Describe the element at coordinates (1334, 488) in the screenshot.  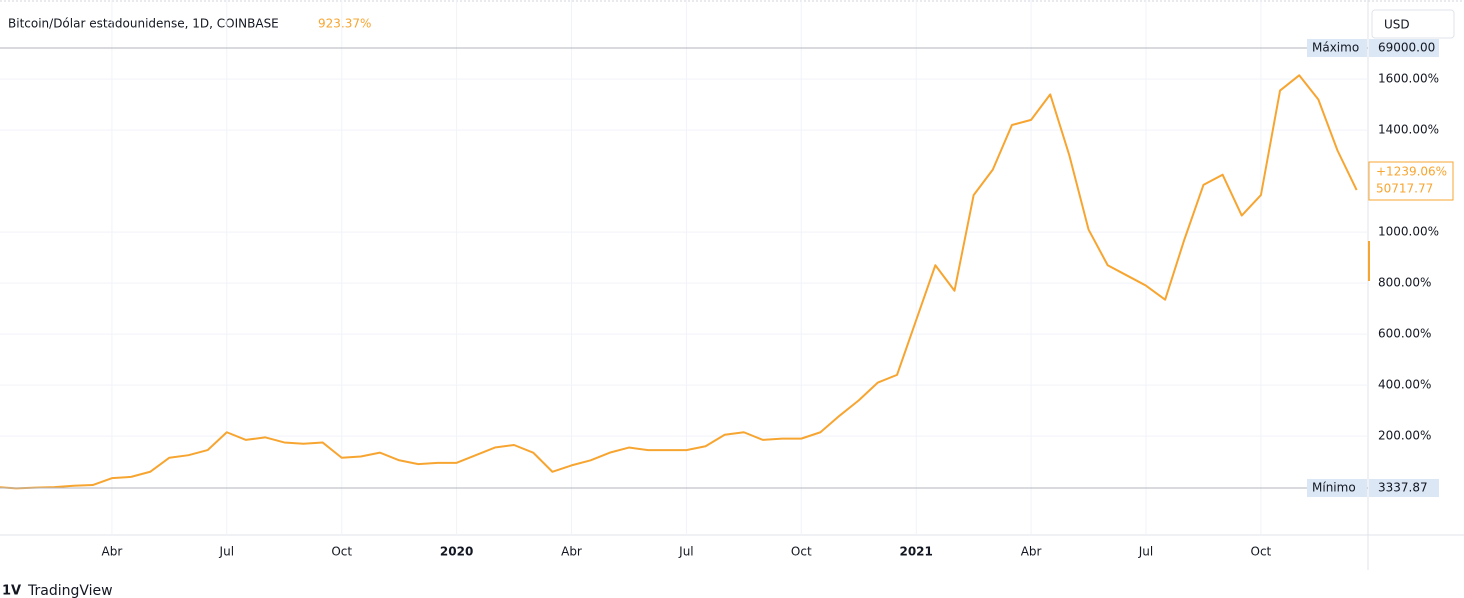
I see `min-label: Mínimo` at that location.